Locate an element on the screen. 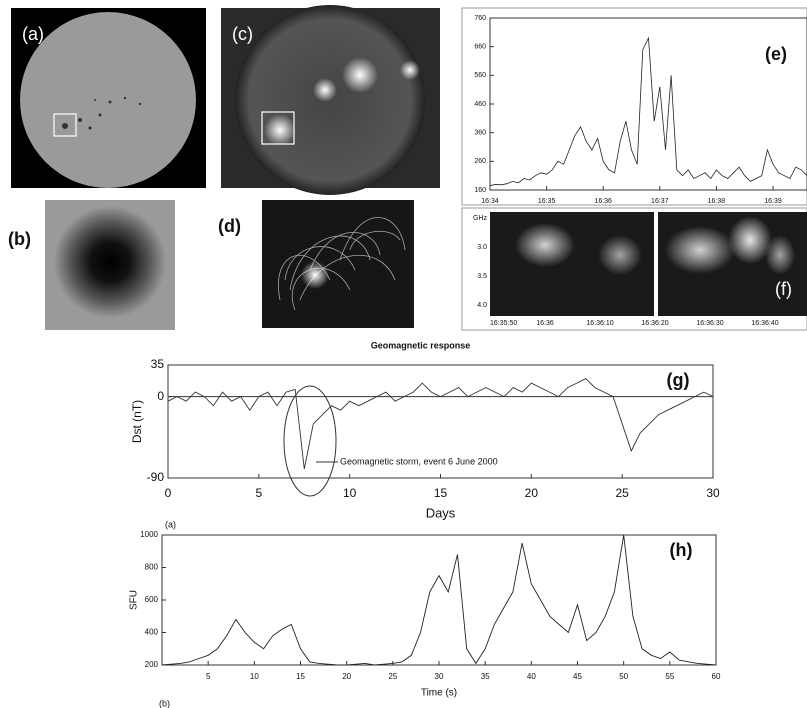 The height and width of the screenshot is (708, 807). x-tick-label: 16:38 is located at coordinates (717, 201).